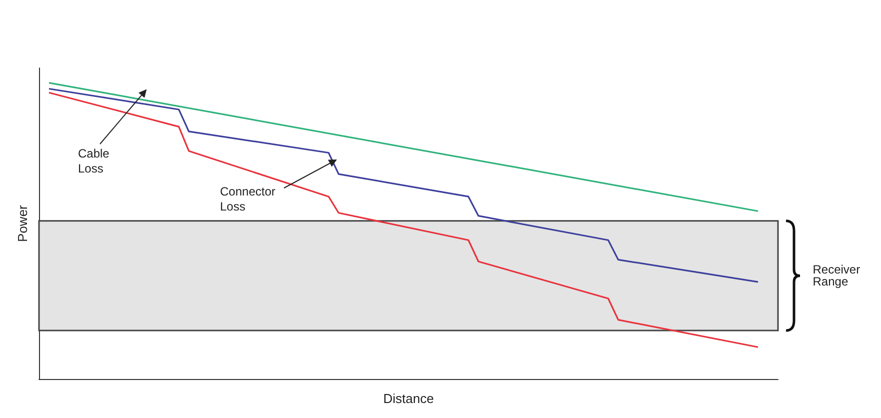 This screenshot has height=418, width=881. I want to click on annotation: Cable Loss, so click(94, 161).